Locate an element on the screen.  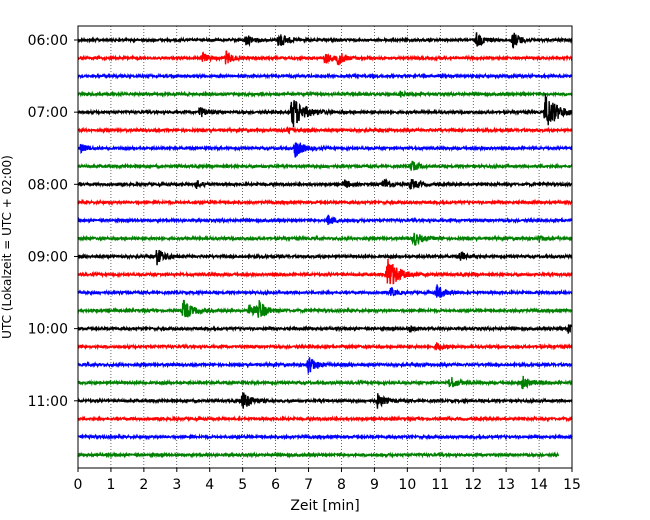
x-tick-label-12: 12 is located at coordinates (473, 485).